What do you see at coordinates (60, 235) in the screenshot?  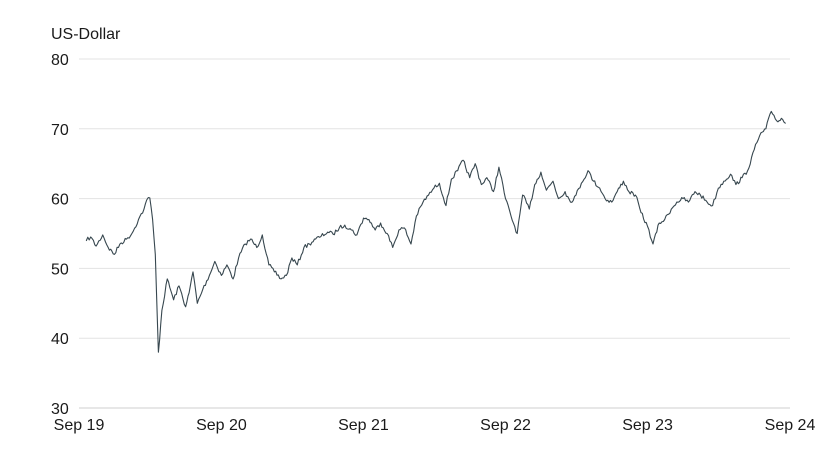 I see `y-axis-ticks: 30 40 50 60 70 80` at bounding box center [60, 235].